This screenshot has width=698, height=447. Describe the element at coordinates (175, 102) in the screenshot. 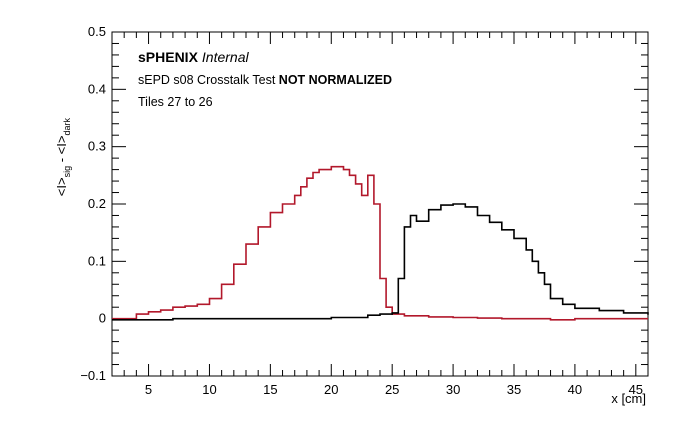

I see `annotation-tiles: Tiles 27 to 26` at that location.